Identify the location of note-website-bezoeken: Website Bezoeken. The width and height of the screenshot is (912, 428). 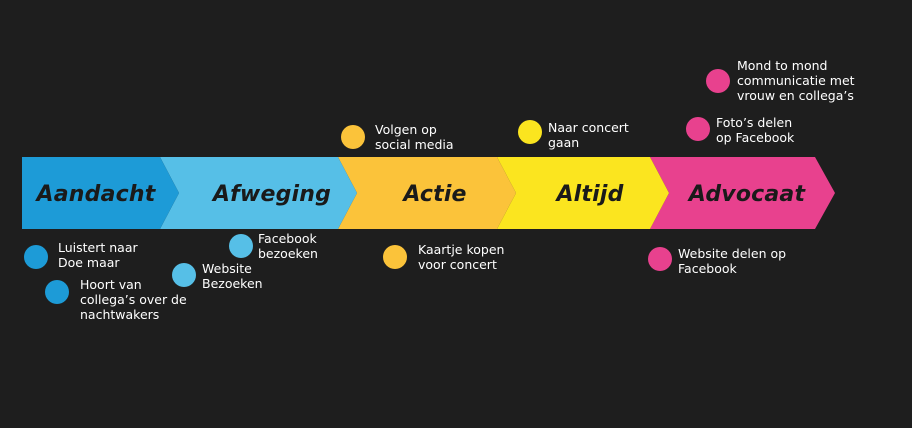
(232, 276).